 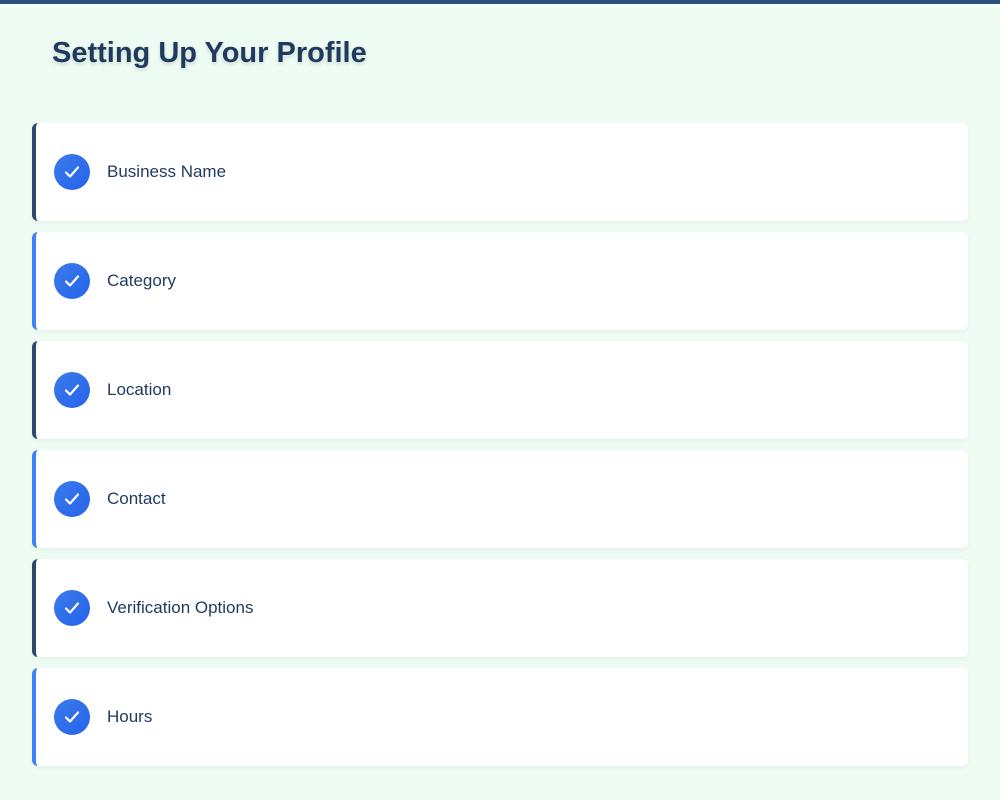 What do you see at coordinates (500, 499) in the screenshot?
I see `step-item: Contact` at bounding box center [500, 499].